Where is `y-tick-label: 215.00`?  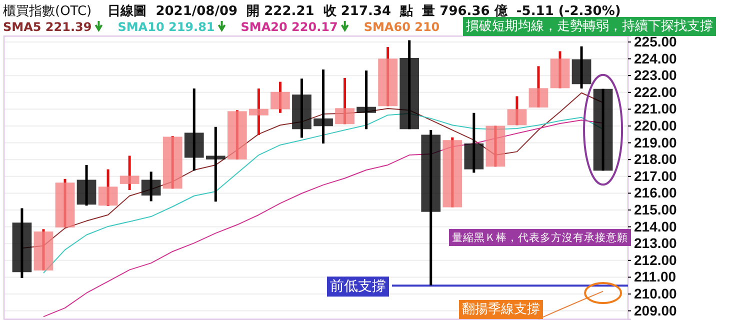
y-tick-label: 215.00 is located at coordinates (656, 209).